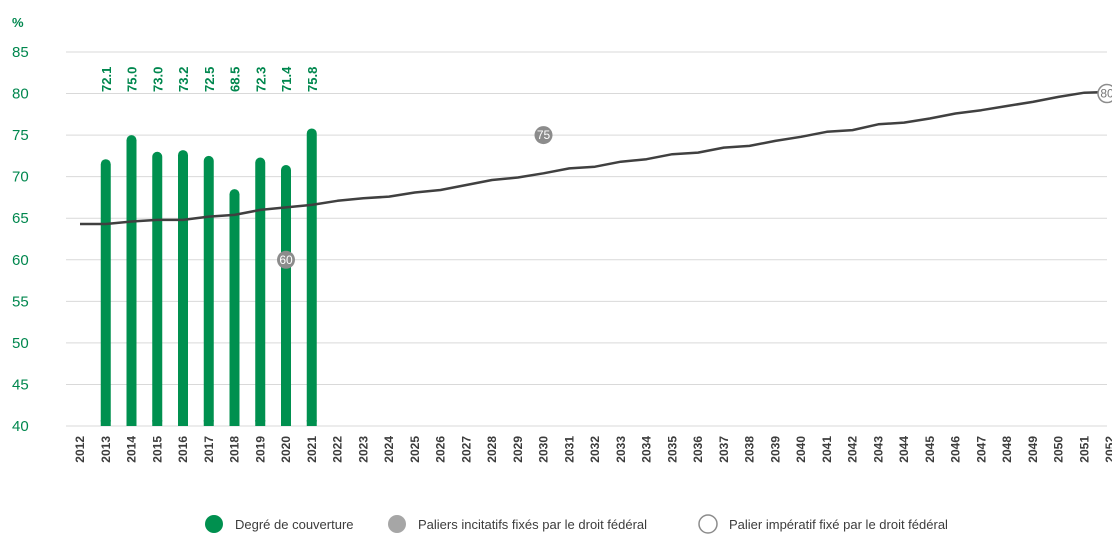  What do you see at coordinates (312, 449) in the screenshot?
I see `x-tick-label: 2021` at bounding box center [312, 449].